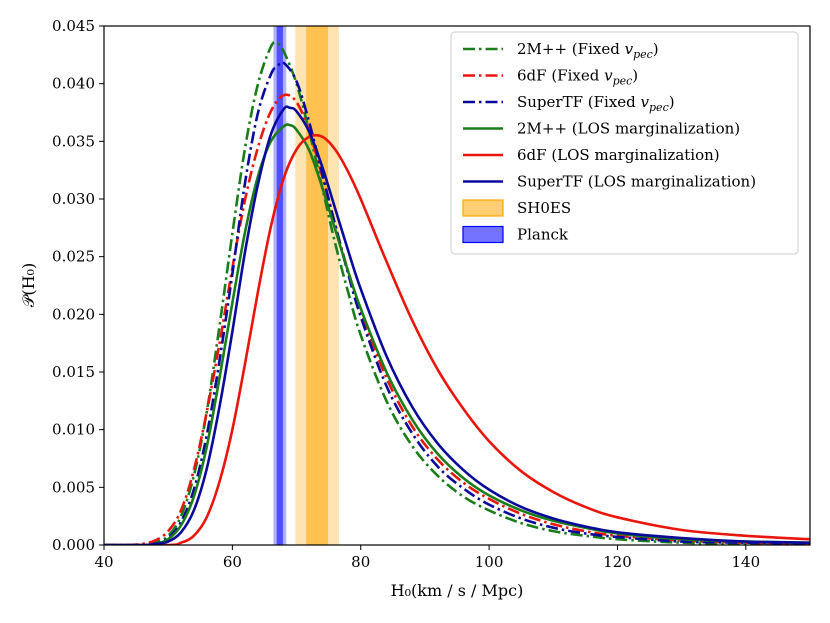 The width and height of the screenshot is (830, 623). What do you see at coordinates (28, 285) in the screenshot?
I see `y-axis-title: 𝒫(H₀)` at bounding box center [28, 285].